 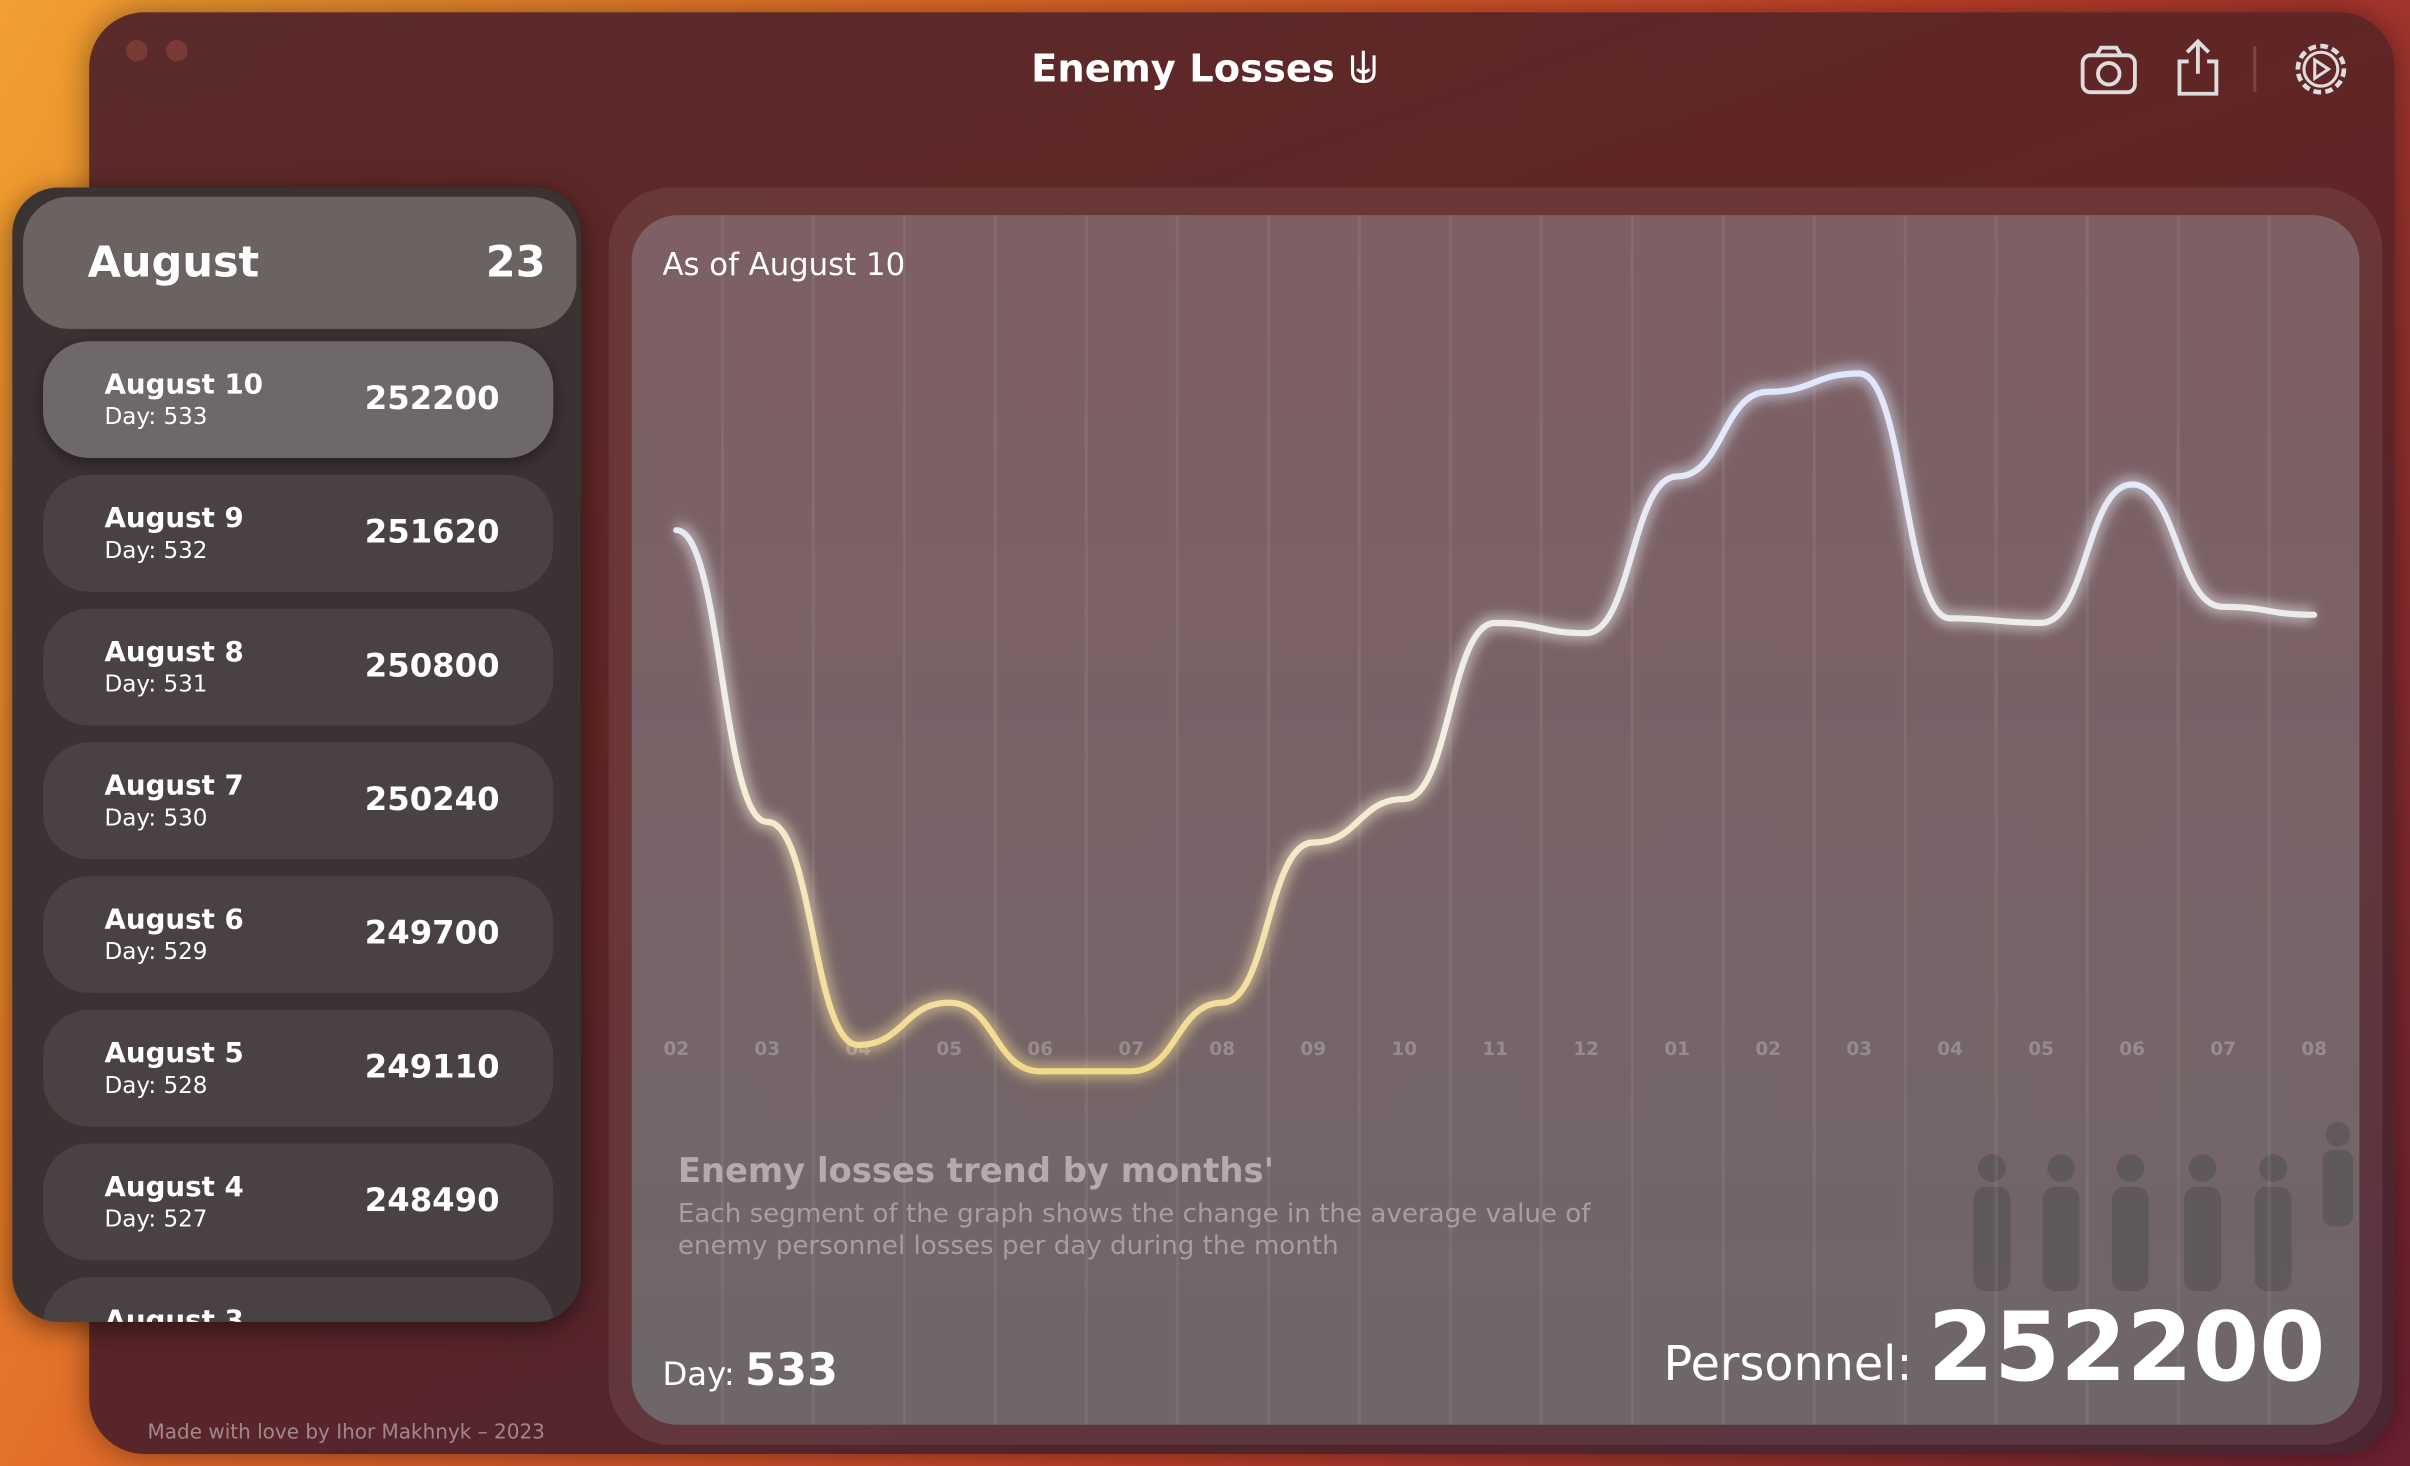 What do you see at coordinates (174, 518) in the screenshot?
I see `item-date: August 9` at bounding box center [174, 518].